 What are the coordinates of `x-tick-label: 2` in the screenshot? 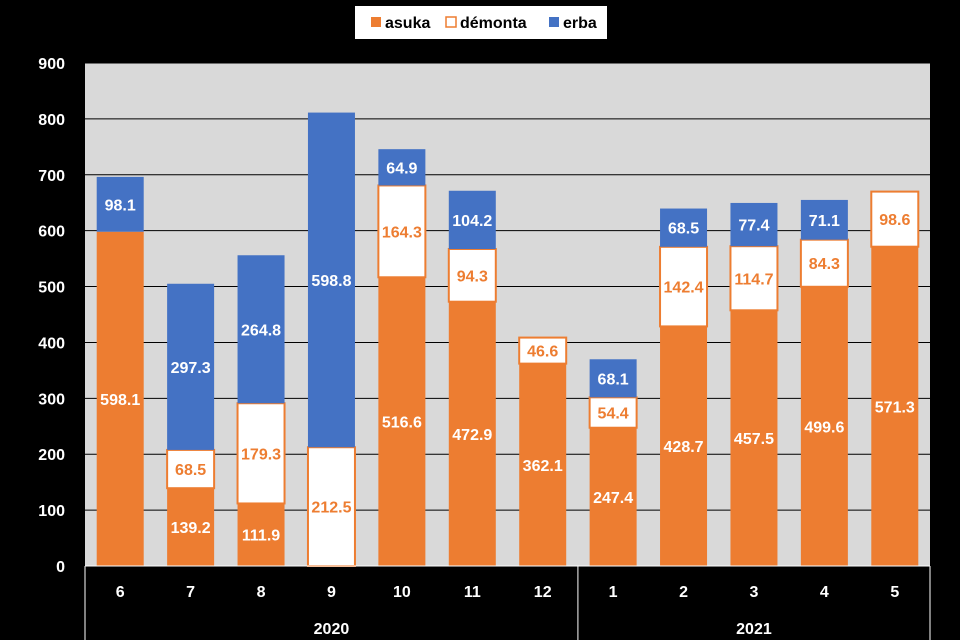 It's located at (683, 592).